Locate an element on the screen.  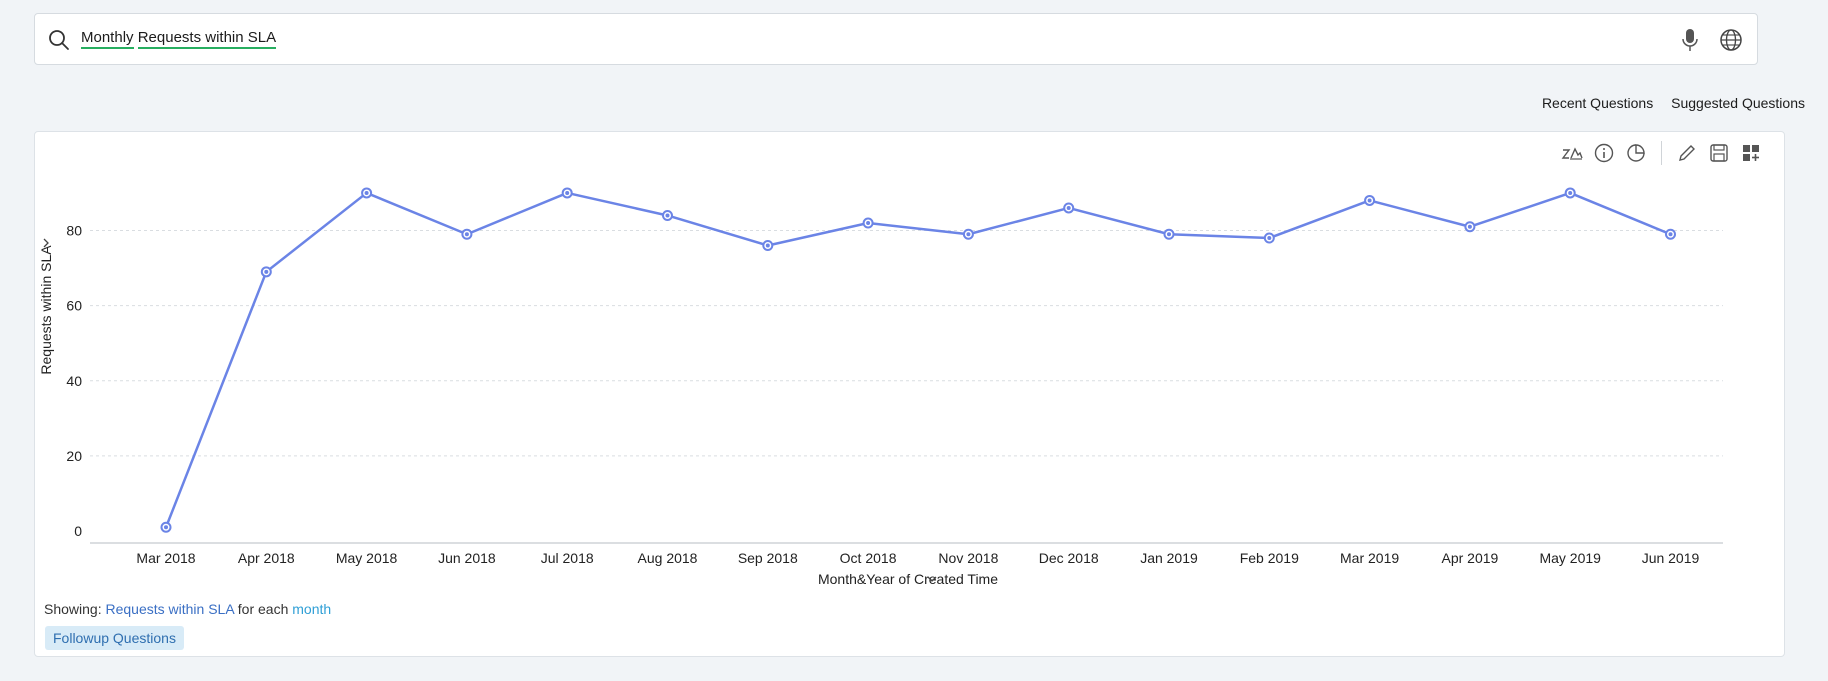
y-tick-label: 80 is located at coordinates (74, 231).